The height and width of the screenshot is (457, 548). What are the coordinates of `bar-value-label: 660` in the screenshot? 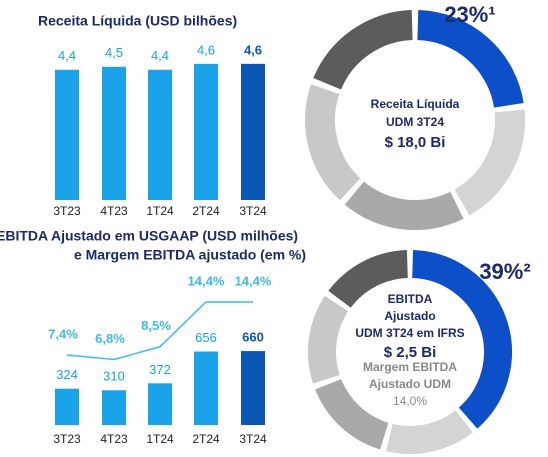 It's located at (253, 337).